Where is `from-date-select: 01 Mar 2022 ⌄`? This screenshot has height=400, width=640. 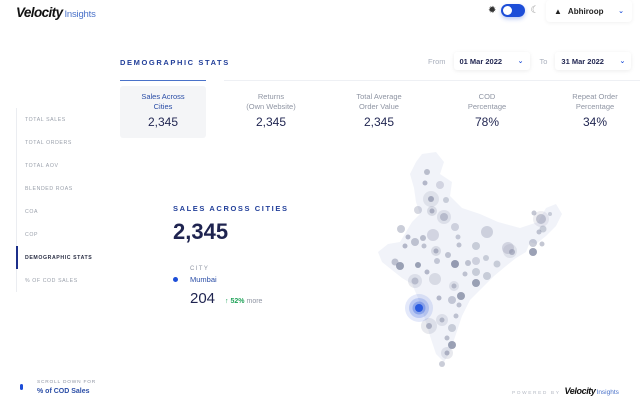 from-date-select: 01 Mar 2022 ⌄ is located at coordinates (492, 61).